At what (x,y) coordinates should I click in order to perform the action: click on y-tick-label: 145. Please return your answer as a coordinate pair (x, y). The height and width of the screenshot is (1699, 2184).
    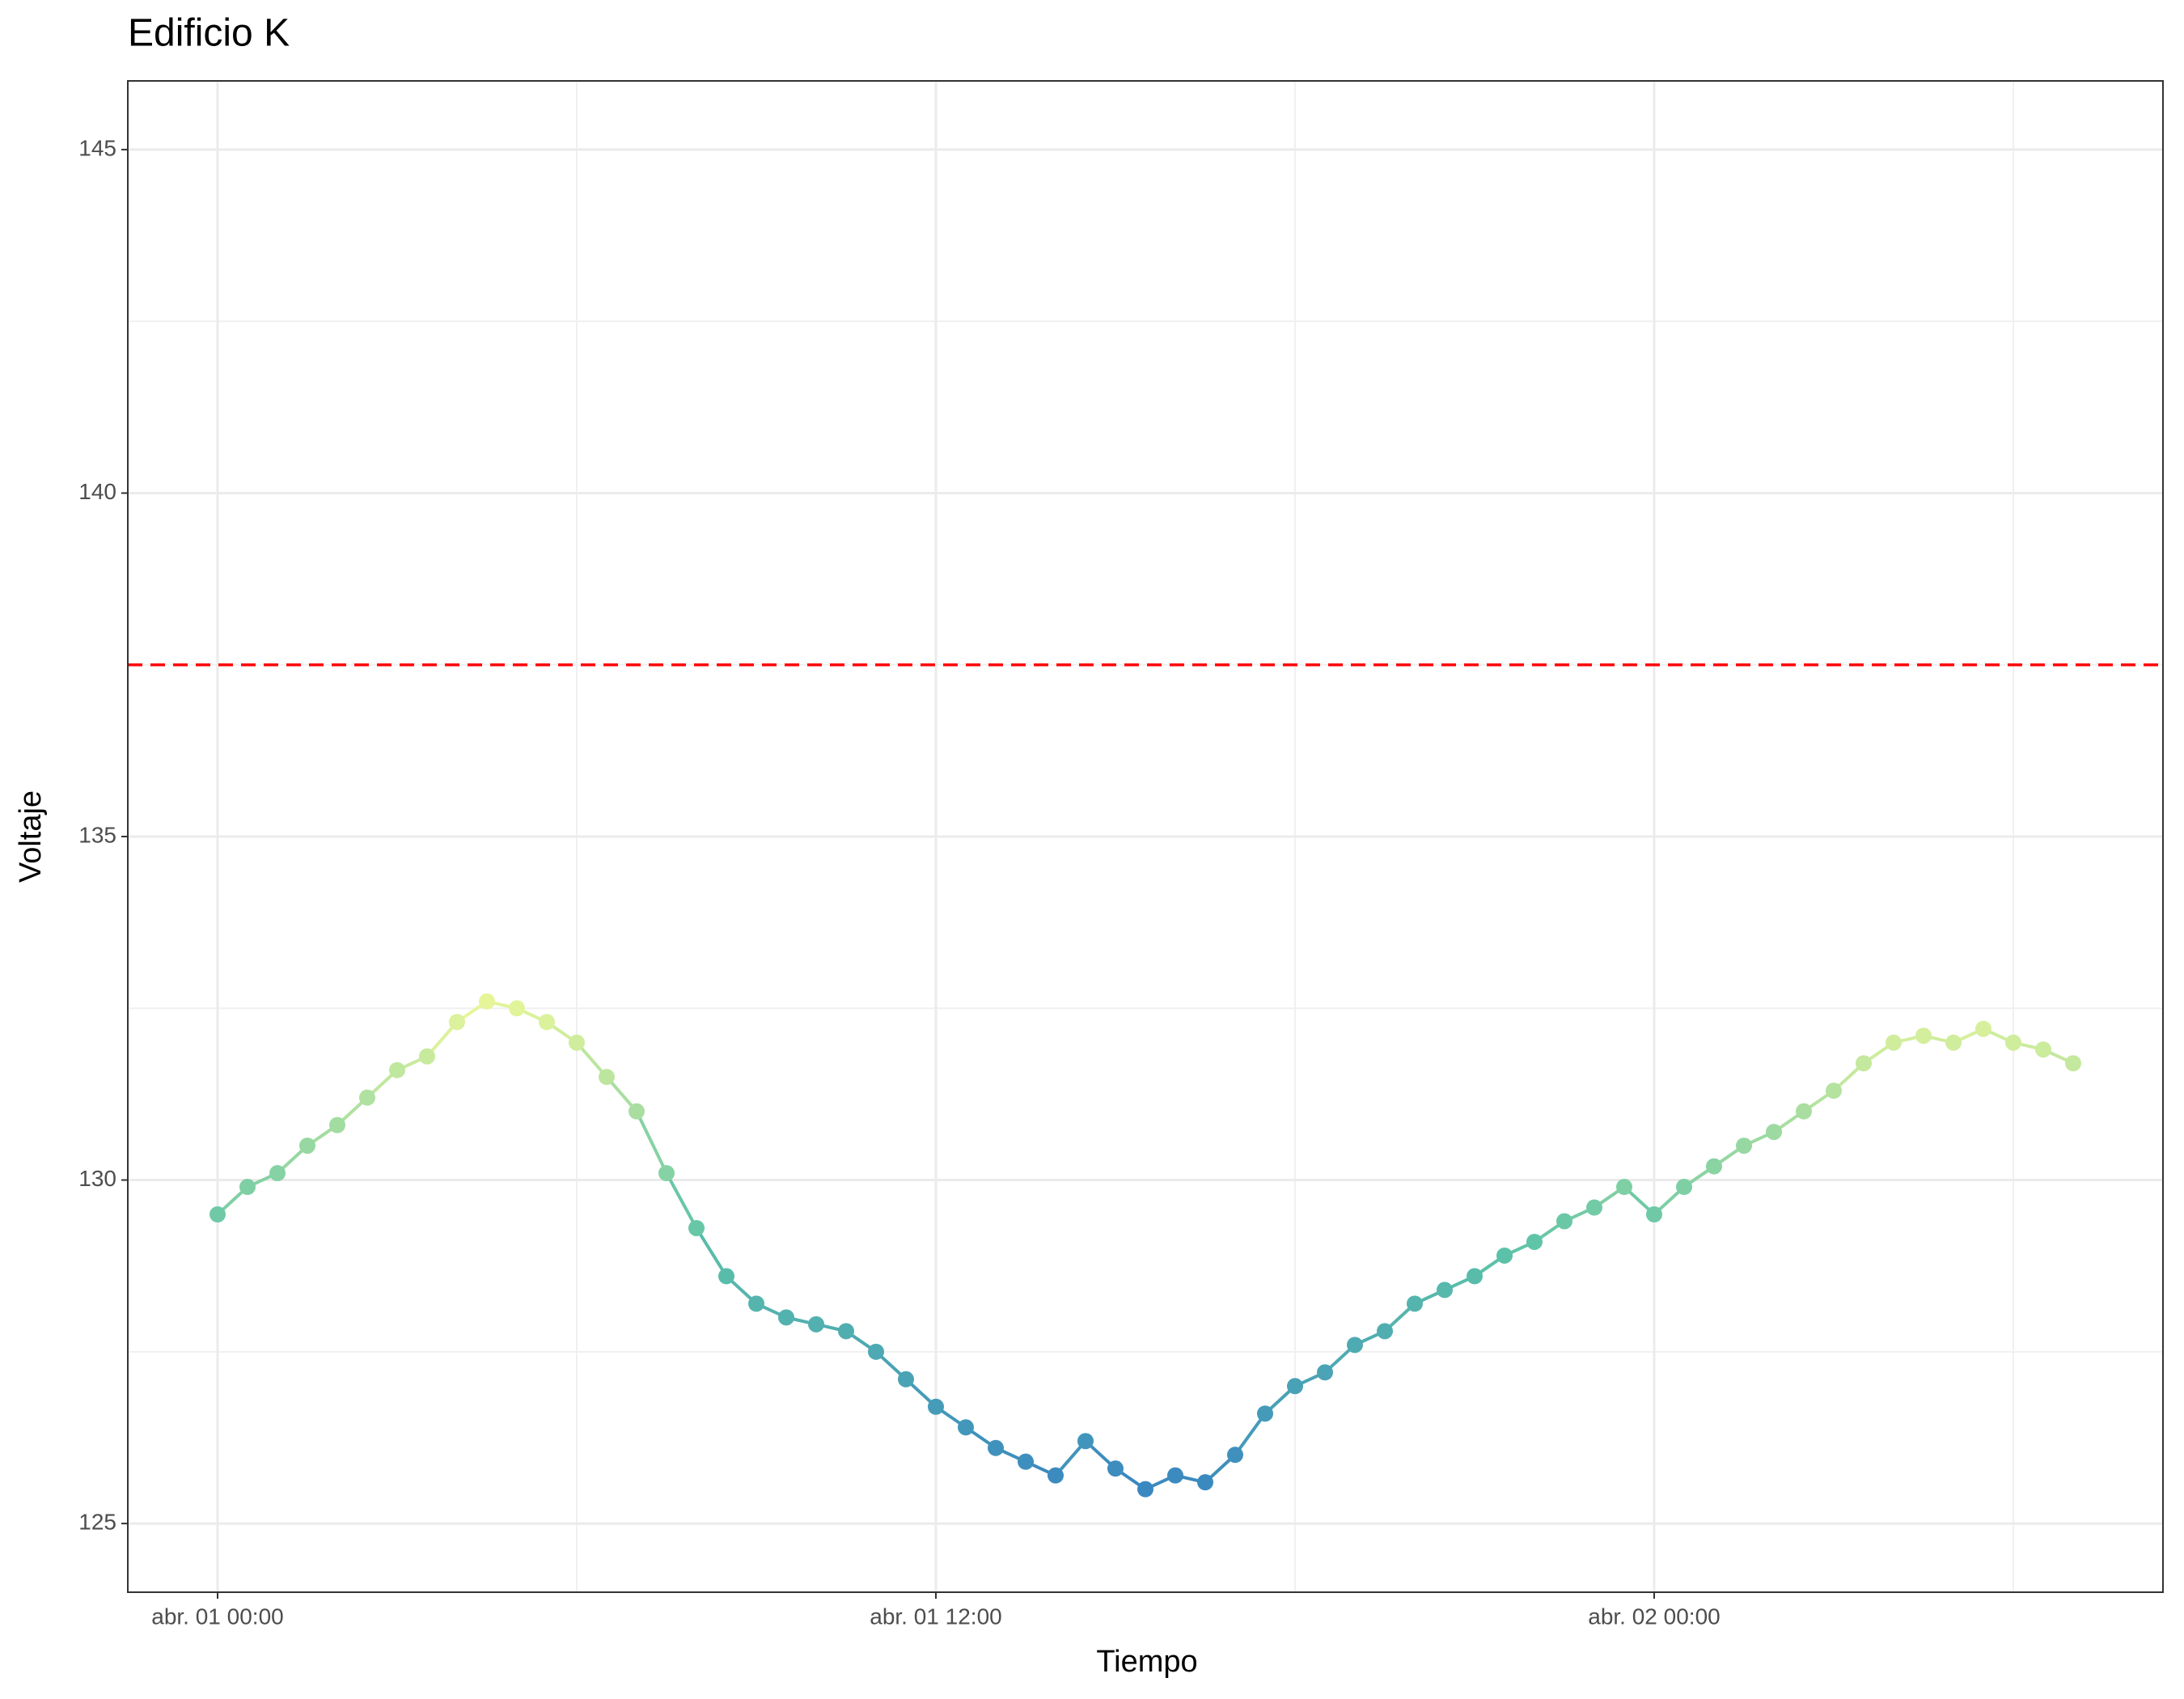
    Looking at the image, I should click on (97, 147).